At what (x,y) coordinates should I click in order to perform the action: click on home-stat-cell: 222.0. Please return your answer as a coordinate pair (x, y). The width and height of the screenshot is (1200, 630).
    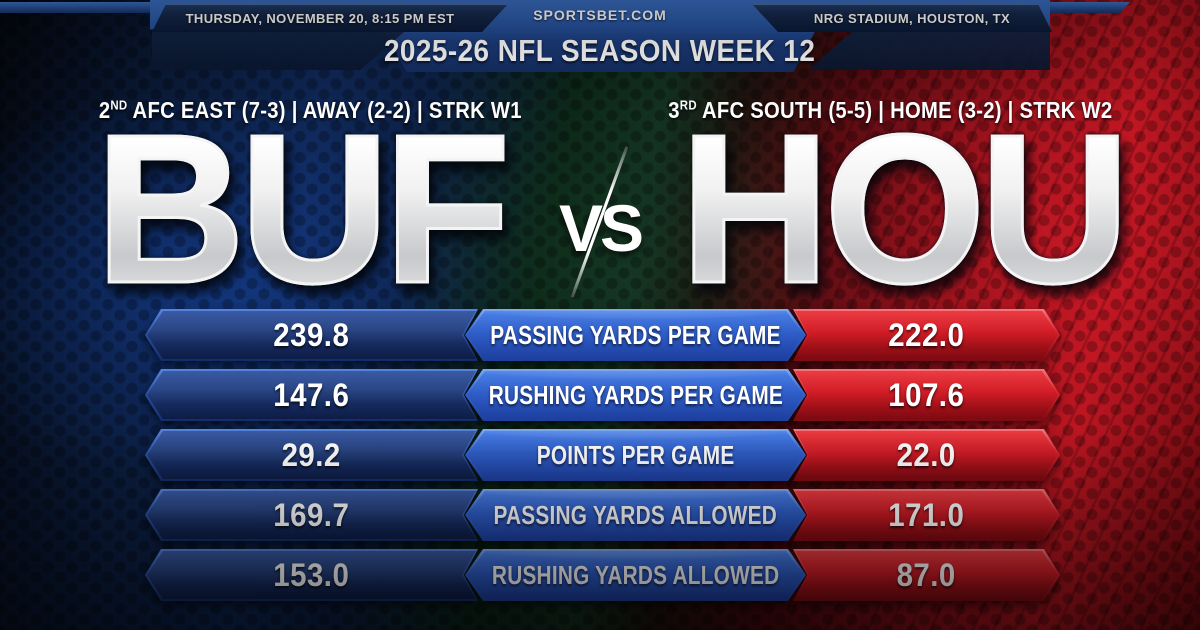
    Looking at the image, I should click on (926, 335).